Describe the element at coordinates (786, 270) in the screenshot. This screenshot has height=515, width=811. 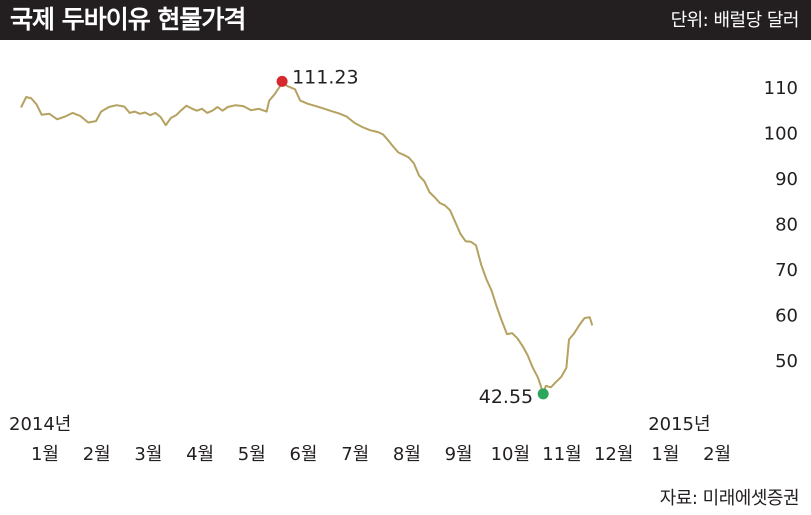
I see `y-tick-label: 70` at that location.